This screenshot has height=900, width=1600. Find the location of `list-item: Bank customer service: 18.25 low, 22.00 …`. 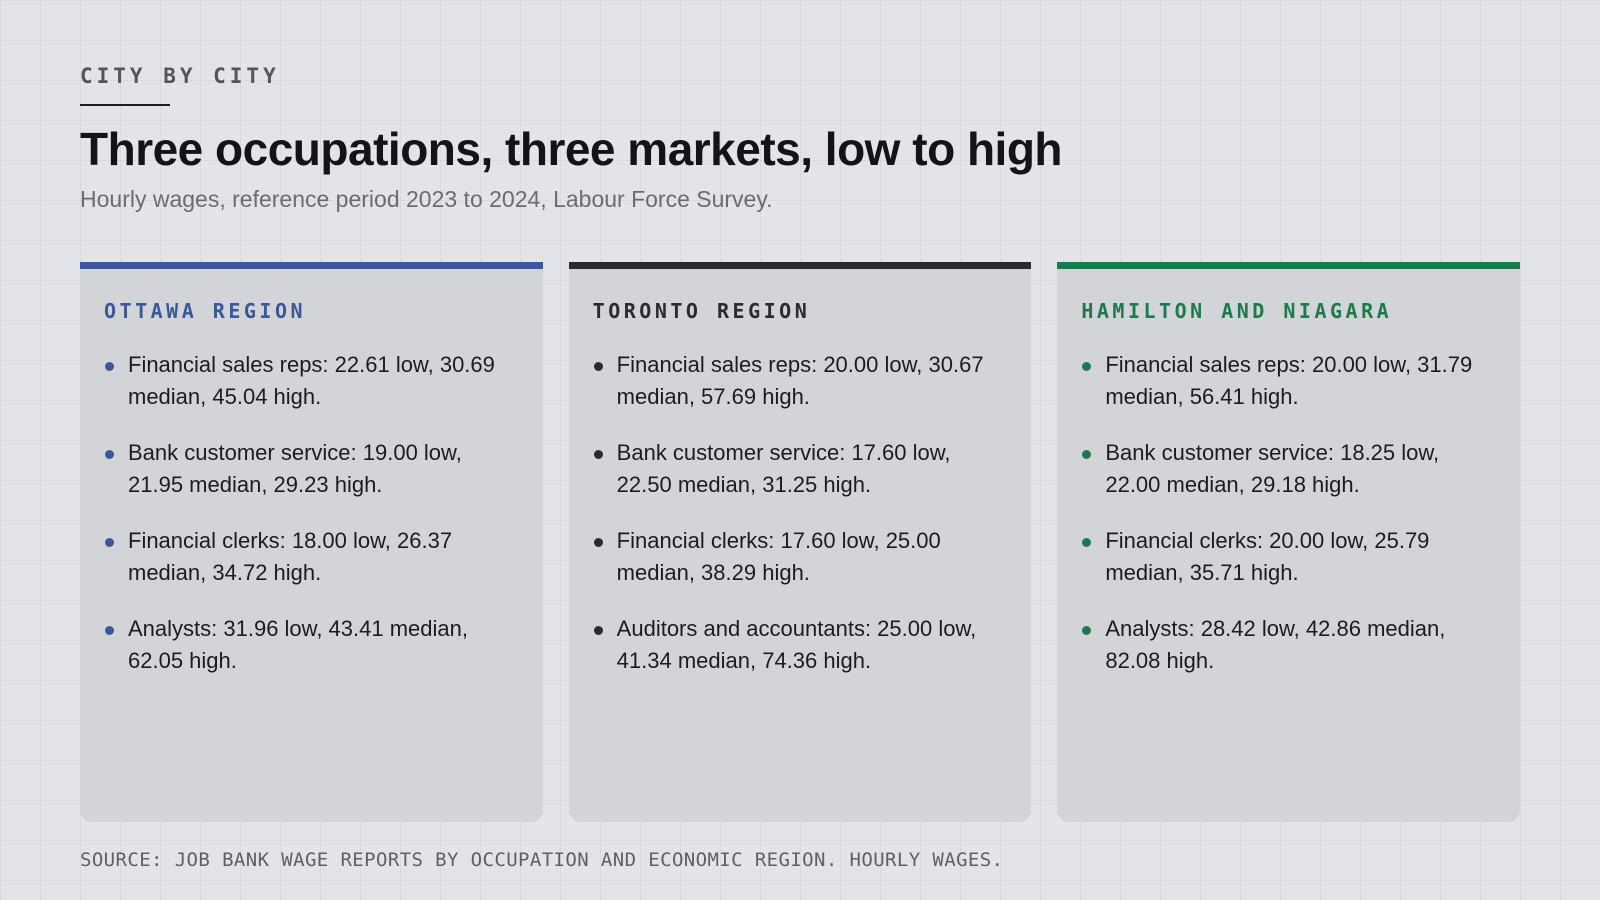

list-item: Bank customer service: 18.25 low, 22.00 … is located at coordinates (1288, 469).